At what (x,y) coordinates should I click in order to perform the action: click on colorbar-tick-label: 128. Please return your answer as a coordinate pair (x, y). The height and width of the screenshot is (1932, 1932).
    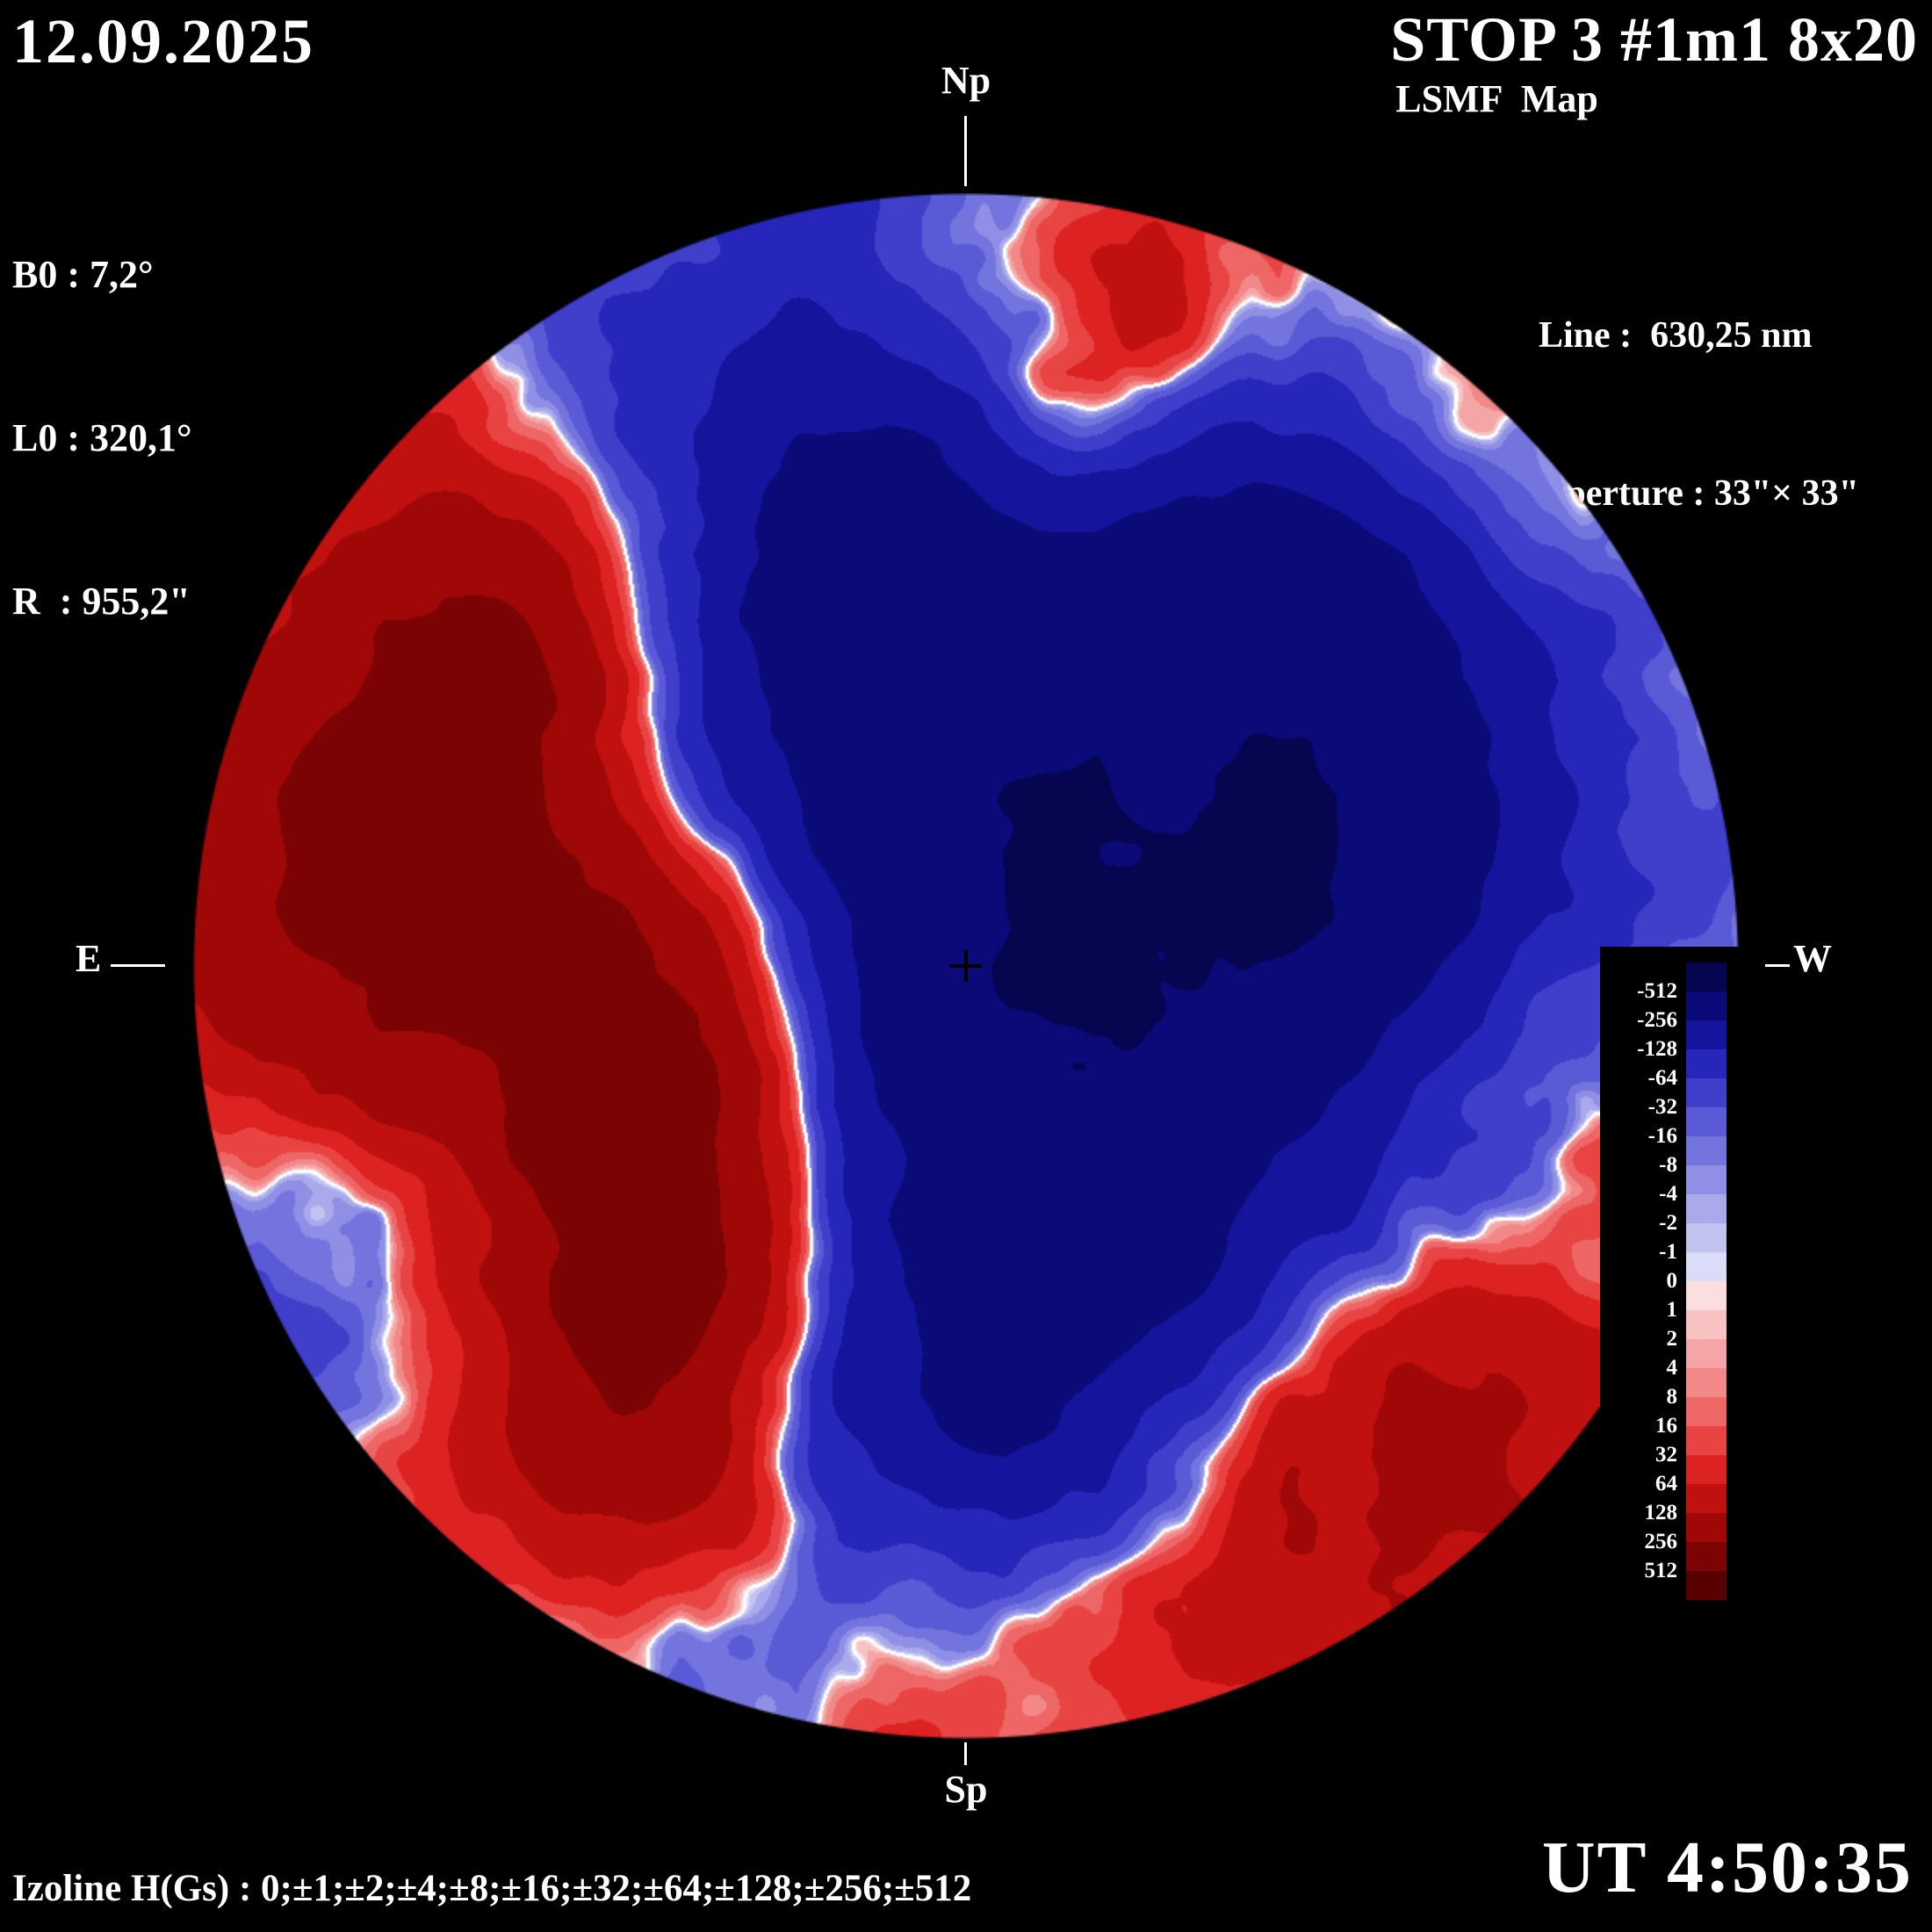
    Looking at the image, I should click on (1661, 1513).